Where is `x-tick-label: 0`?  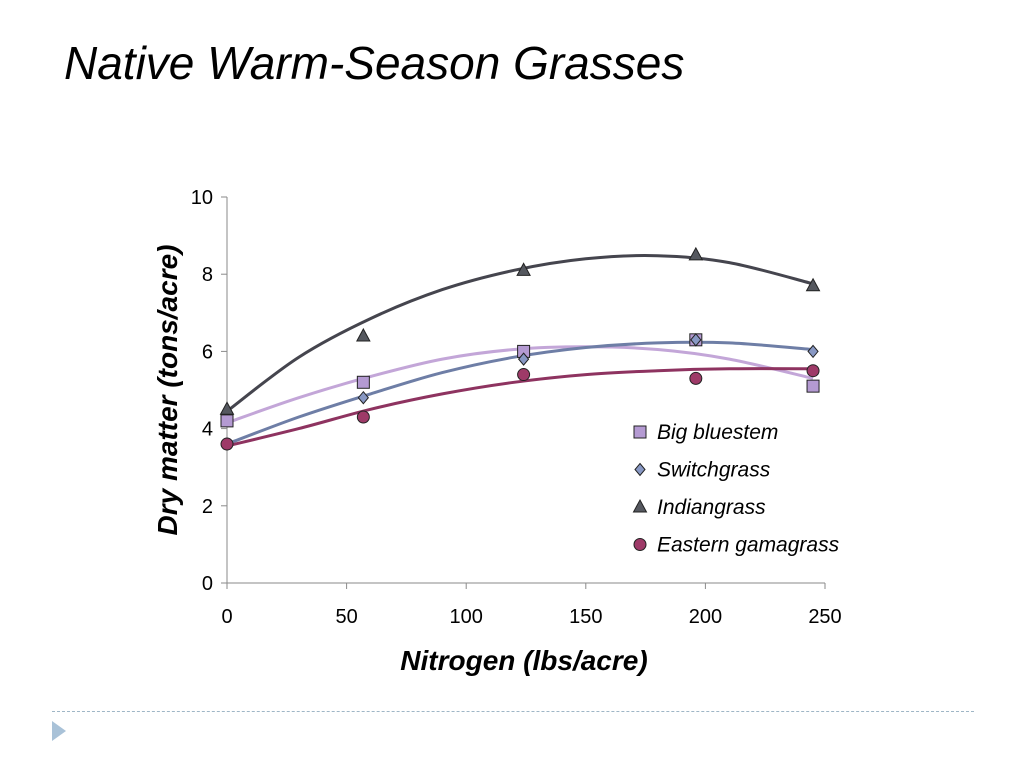 x-tick-label: 0 is located at coordinates (226, 617).